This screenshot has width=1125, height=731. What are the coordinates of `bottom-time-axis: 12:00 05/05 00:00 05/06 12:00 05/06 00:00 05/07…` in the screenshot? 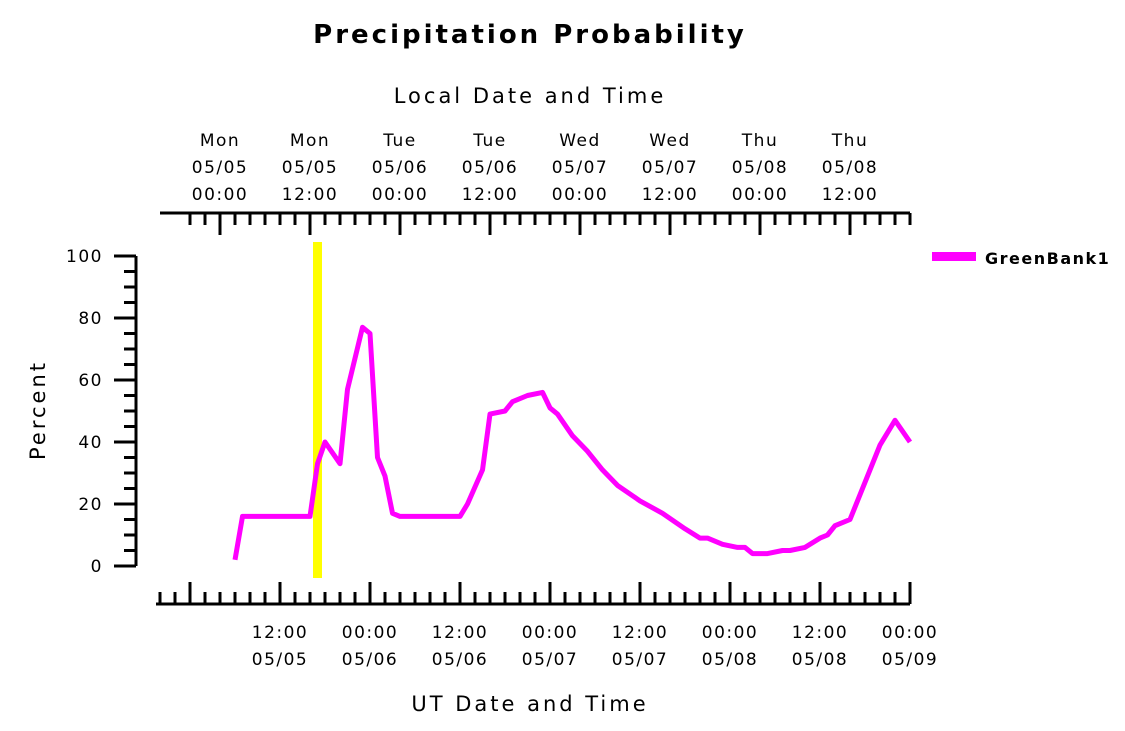 It's located at (547, 626).